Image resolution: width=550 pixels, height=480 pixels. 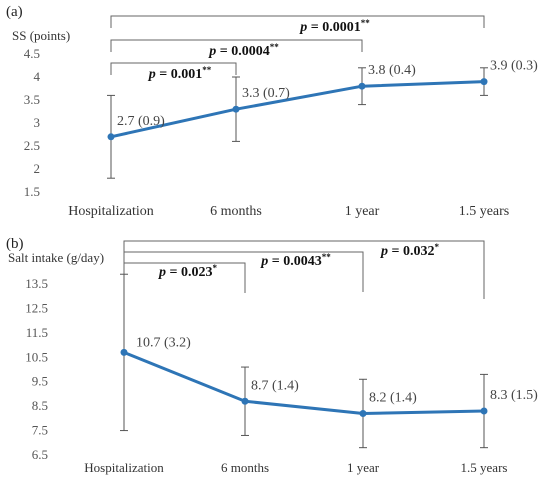 What do you see at coordinates (514, 395) in the screenshot?
I see `data-label: 8.3 (1.5)` at bounding box center [514, 395].